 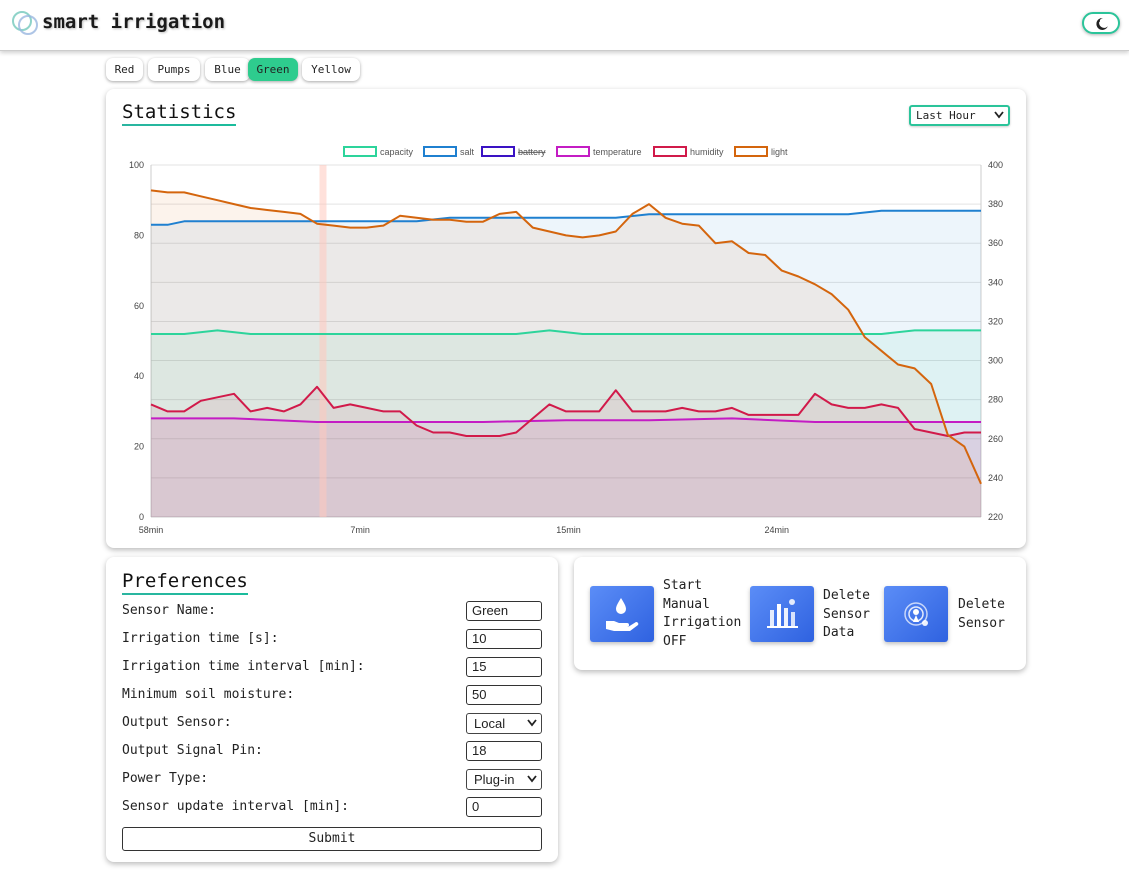 What do you see at coordinates (566, 420) in the screenshot?
I see `temperature-line` at bounding box center [566, 420].